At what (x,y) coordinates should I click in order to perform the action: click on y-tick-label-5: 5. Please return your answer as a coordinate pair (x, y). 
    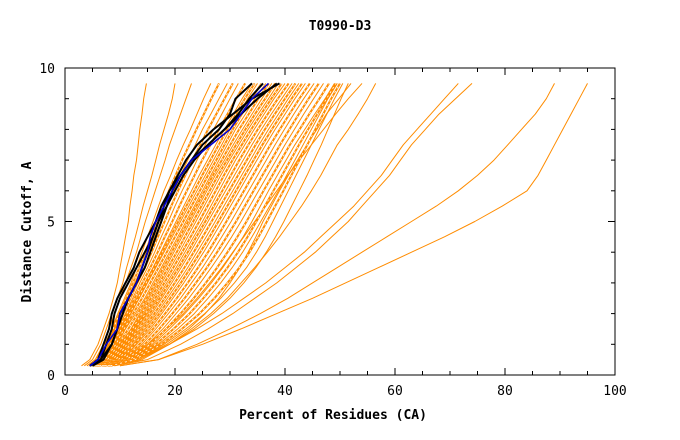
    Looking at the image, I should click on (51, 223).